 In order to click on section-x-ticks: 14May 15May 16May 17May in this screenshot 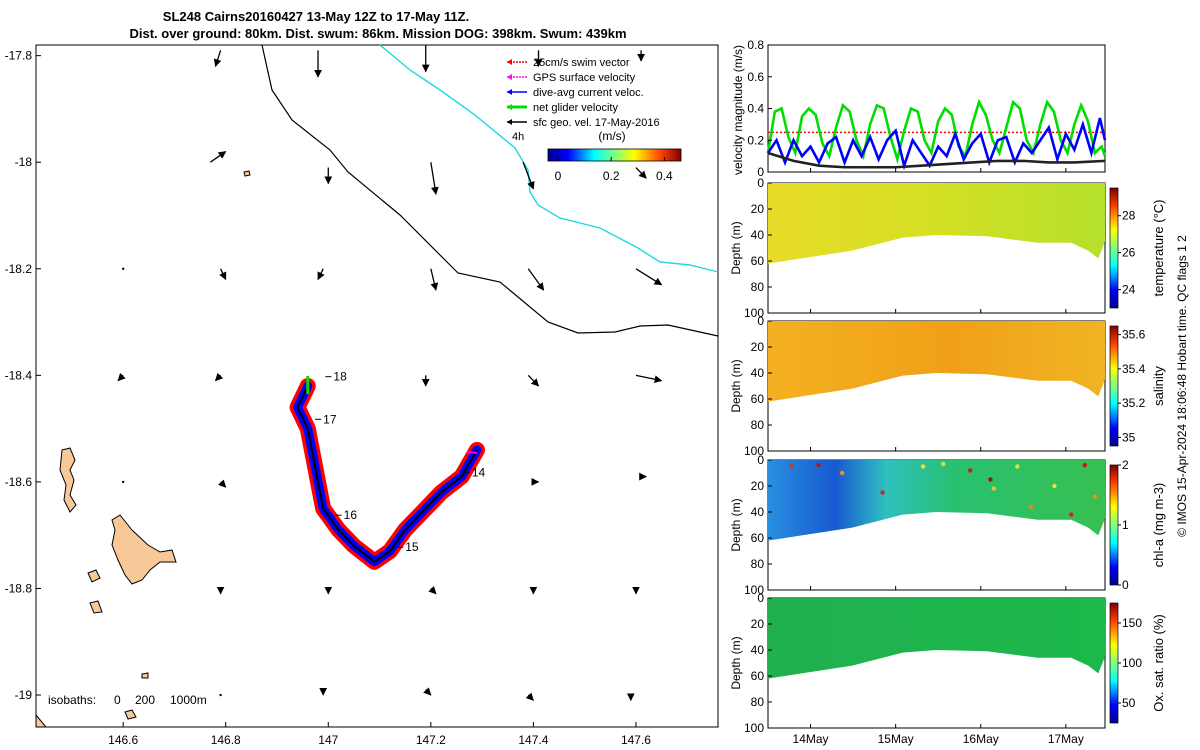, I will do `click(938, 527)`.